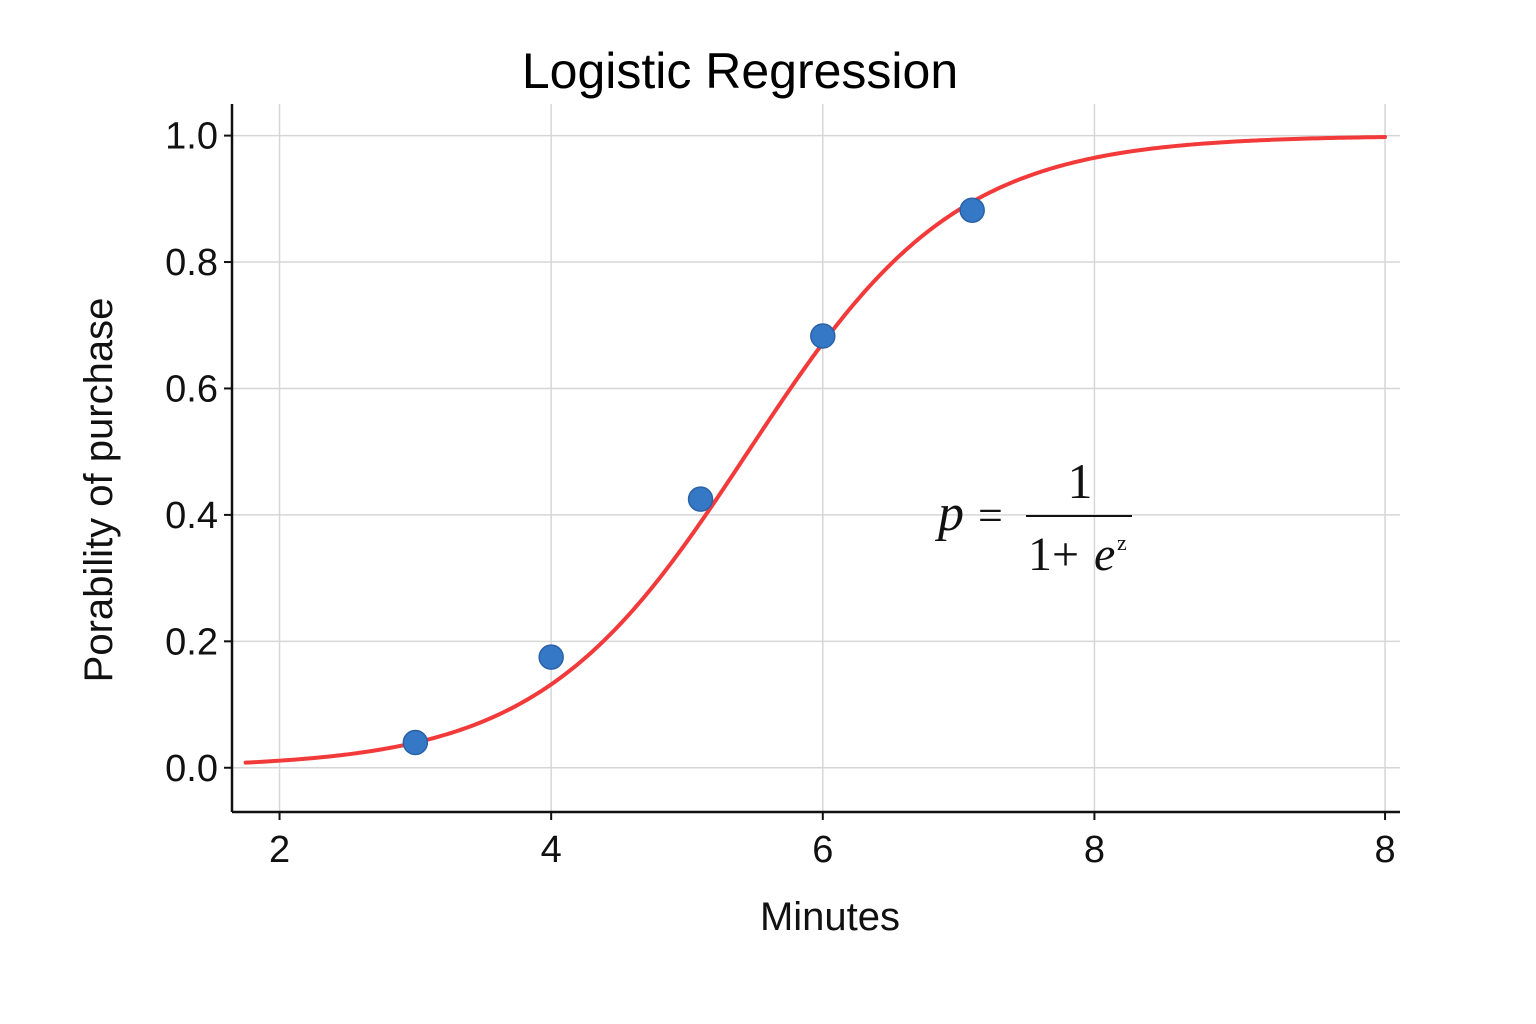 The width and height of the screenshot is (1536, 1024). Describe the element at coordinates (99, 490) in the screenshot. I see `y-axis-label: Porability of purchase` at that location.